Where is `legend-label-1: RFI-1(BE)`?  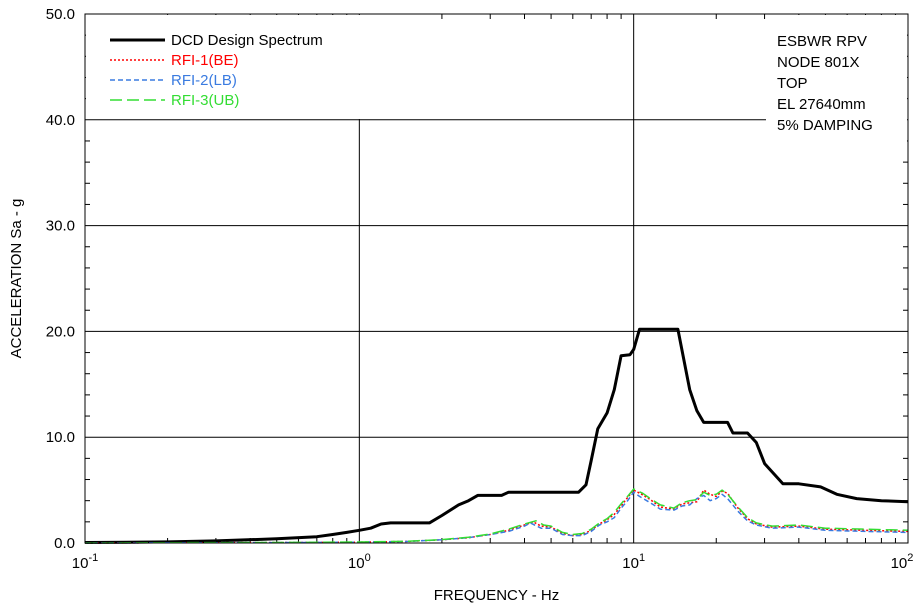
legend-label-1: RFI-1(BE) is located at coordinates (205, 60).